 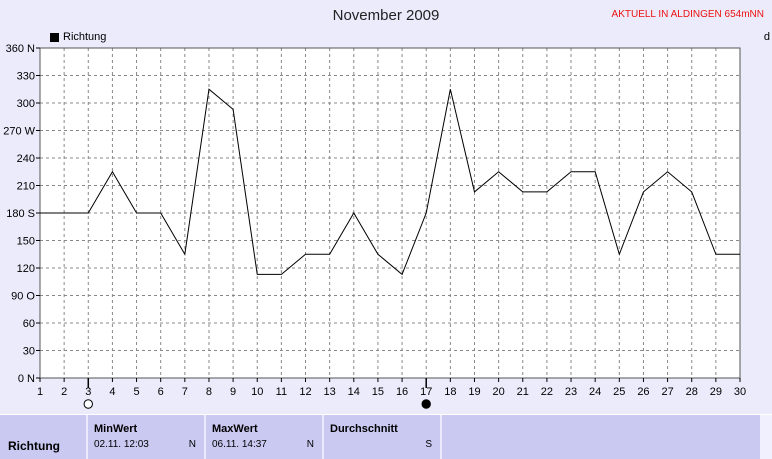 I want to click on y-tick-label: 150, so click(x=26, y=242).